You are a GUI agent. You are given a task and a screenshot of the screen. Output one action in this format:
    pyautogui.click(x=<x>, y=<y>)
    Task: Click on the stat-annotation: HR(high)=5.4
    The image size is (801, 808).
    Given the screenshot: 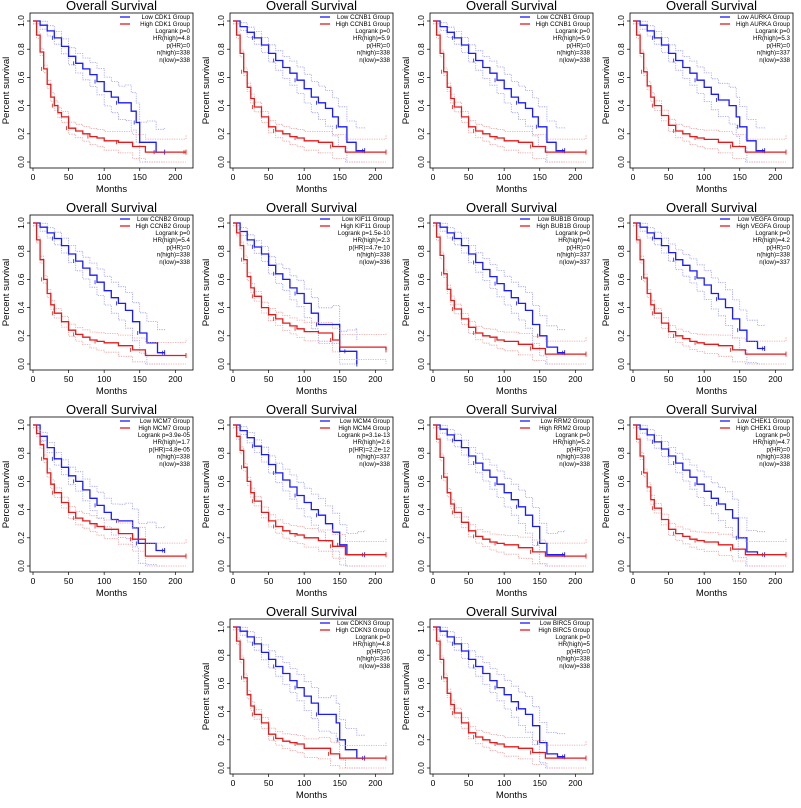 What is the action you would take?
    pyautogui.click(x=172, y=240)
    